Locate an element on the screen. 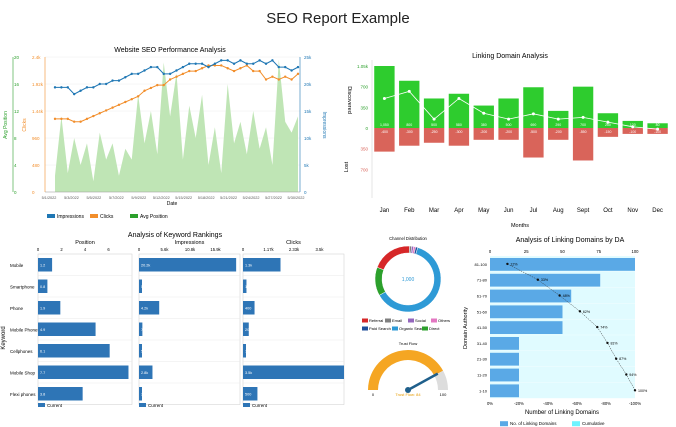 The height and width of the screenshot is (427, 676). discovered-data-label: 500 is located at coordinates (509, 125).